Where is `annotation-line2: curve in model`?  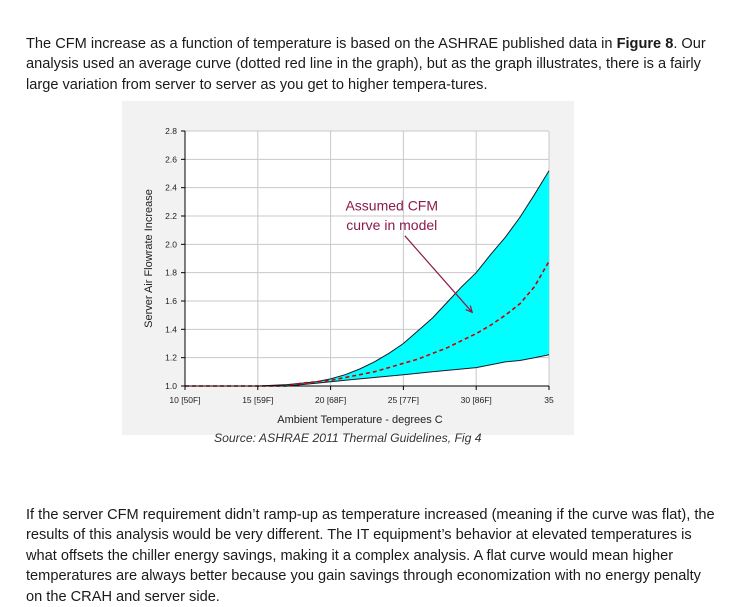 annotation-line2: curve in model is located at coordinates (391, 225).